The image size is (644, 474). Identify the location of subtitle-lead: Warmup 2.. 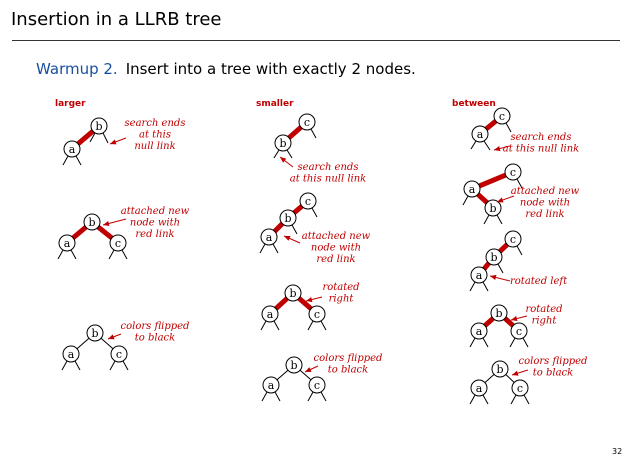
(77, 69).